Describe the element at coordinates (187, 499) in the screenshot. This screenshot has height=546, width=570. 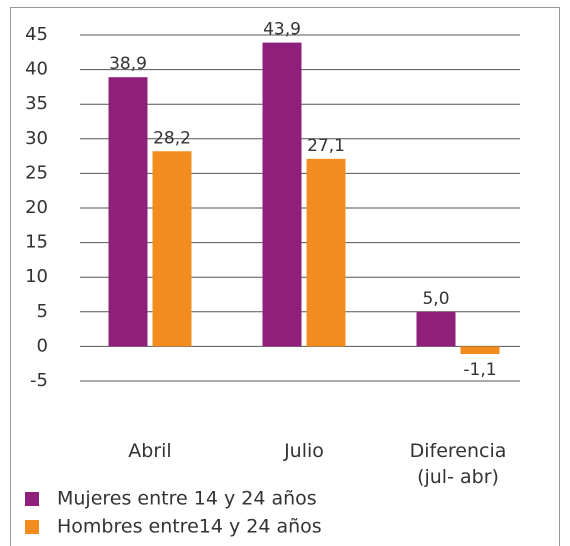
I see `legend-label: Mujeres entre 14 y 24 años` at that location.